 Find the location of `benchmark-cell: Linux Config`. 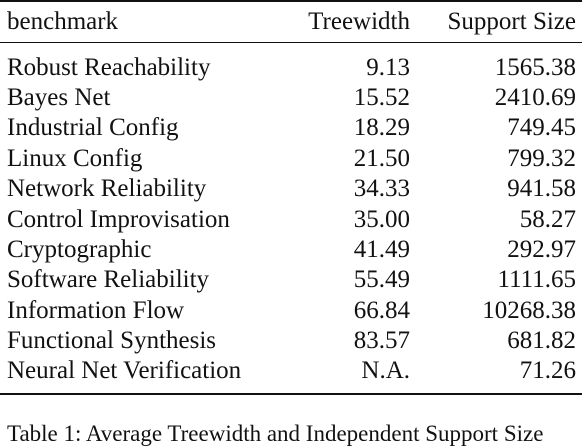

benchmark-cell: Linux Config is located at coordinates (75, 158).